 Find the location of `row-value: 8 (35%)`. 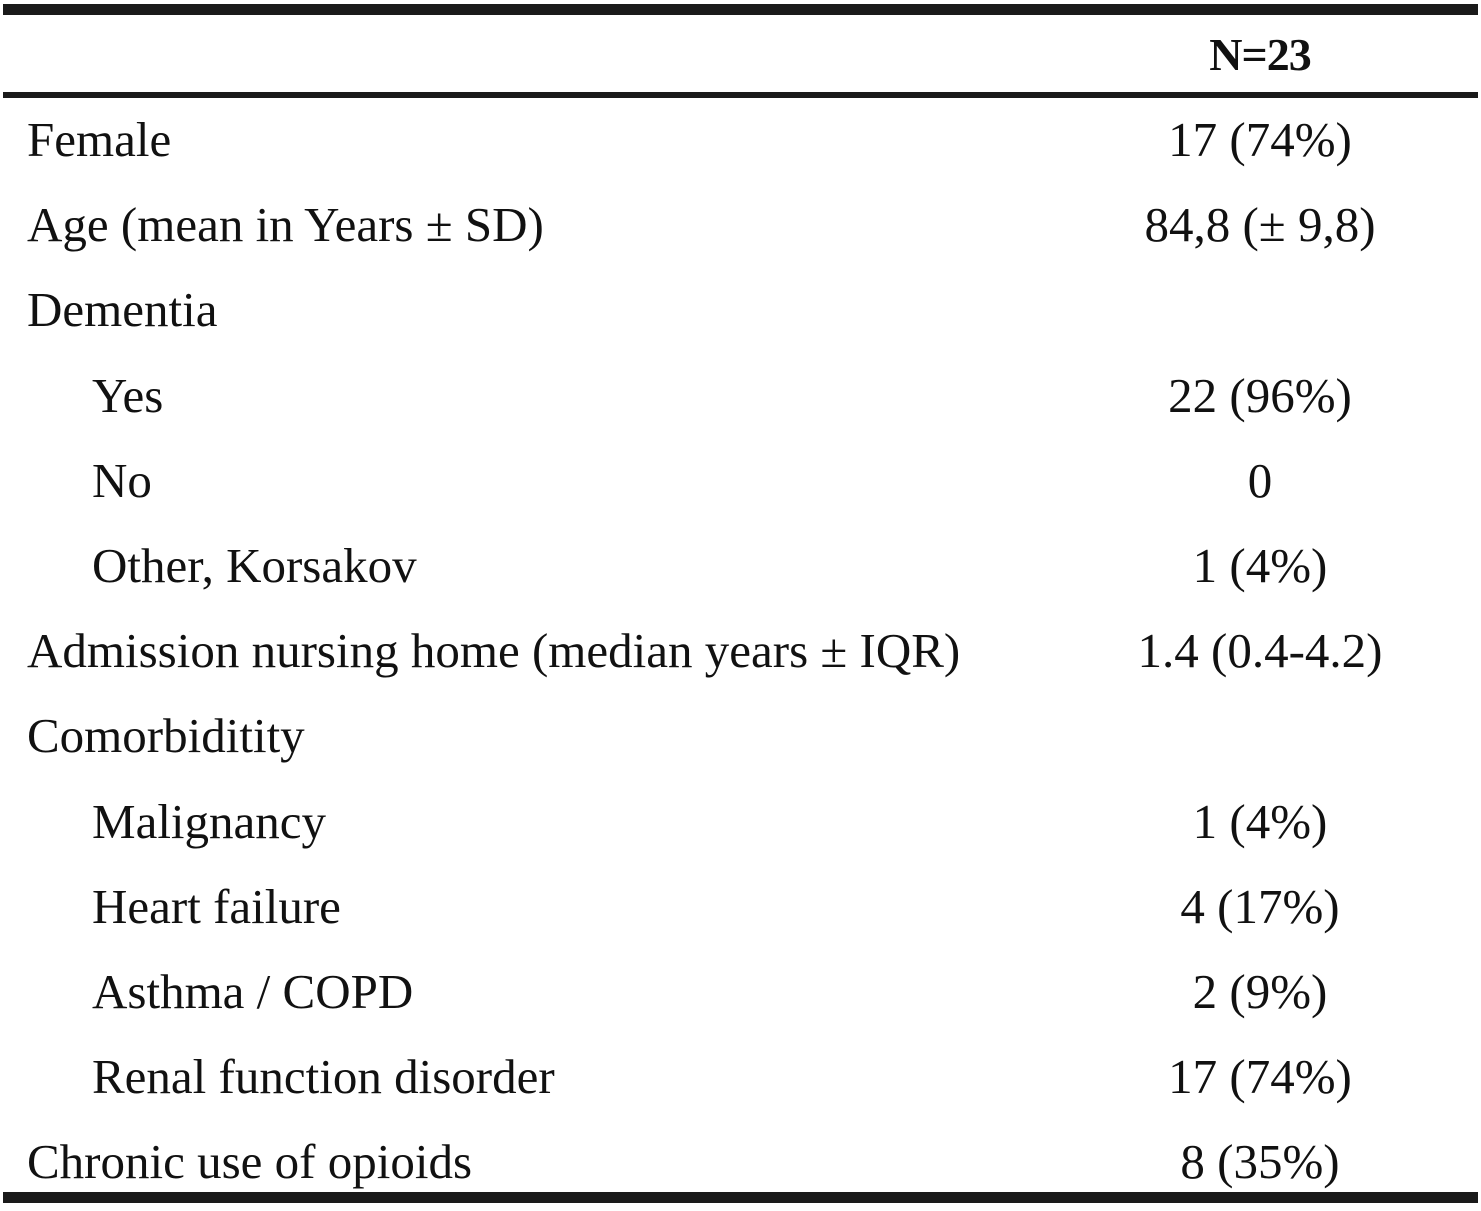

row-value: 8 (35%) is located at coordinates (1260, 1162).